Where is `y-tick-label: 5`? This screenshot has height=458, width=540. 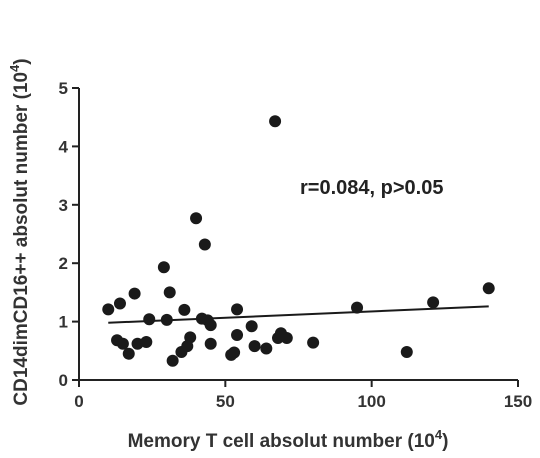 y-tick-label: 5 is located at coordinates (63, 88).